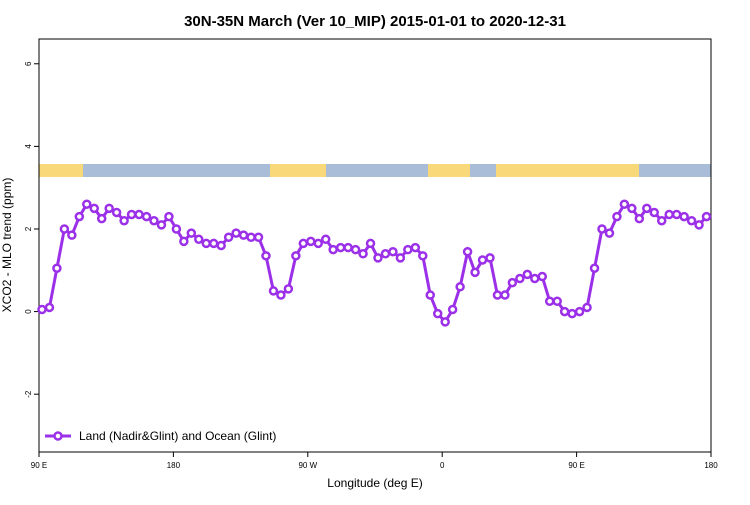 This screenshot has width=750, height=505. I want to click on y-tick-label: 2, so click(28, 228).